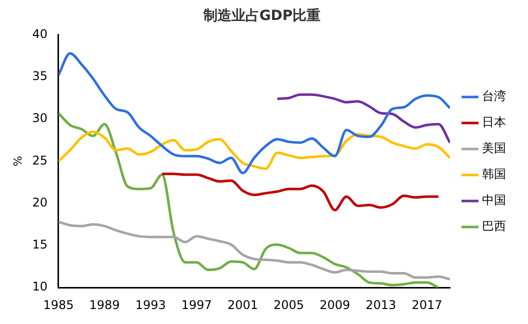 The width and height of the screenshot is (528, 324). What do you see at coordinates (150, 305) in the screenshot?
I see `x-tick-label: 1993` at bounding box center [150, 305].